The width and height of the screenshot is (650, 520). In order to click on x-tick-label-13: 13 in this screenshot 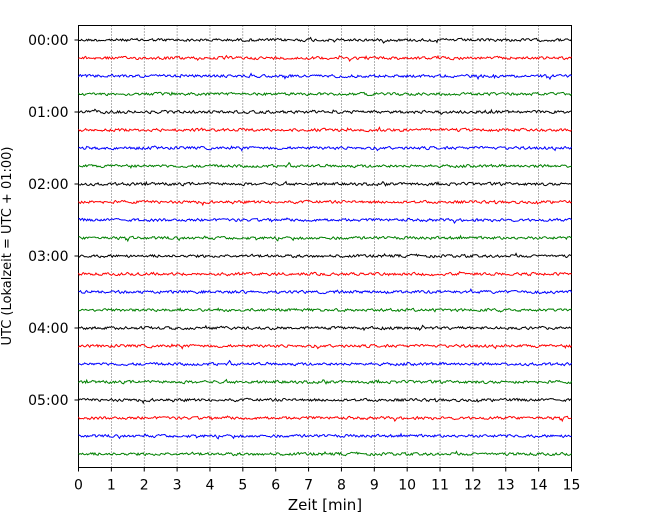, I will do `click(506, 486)`.